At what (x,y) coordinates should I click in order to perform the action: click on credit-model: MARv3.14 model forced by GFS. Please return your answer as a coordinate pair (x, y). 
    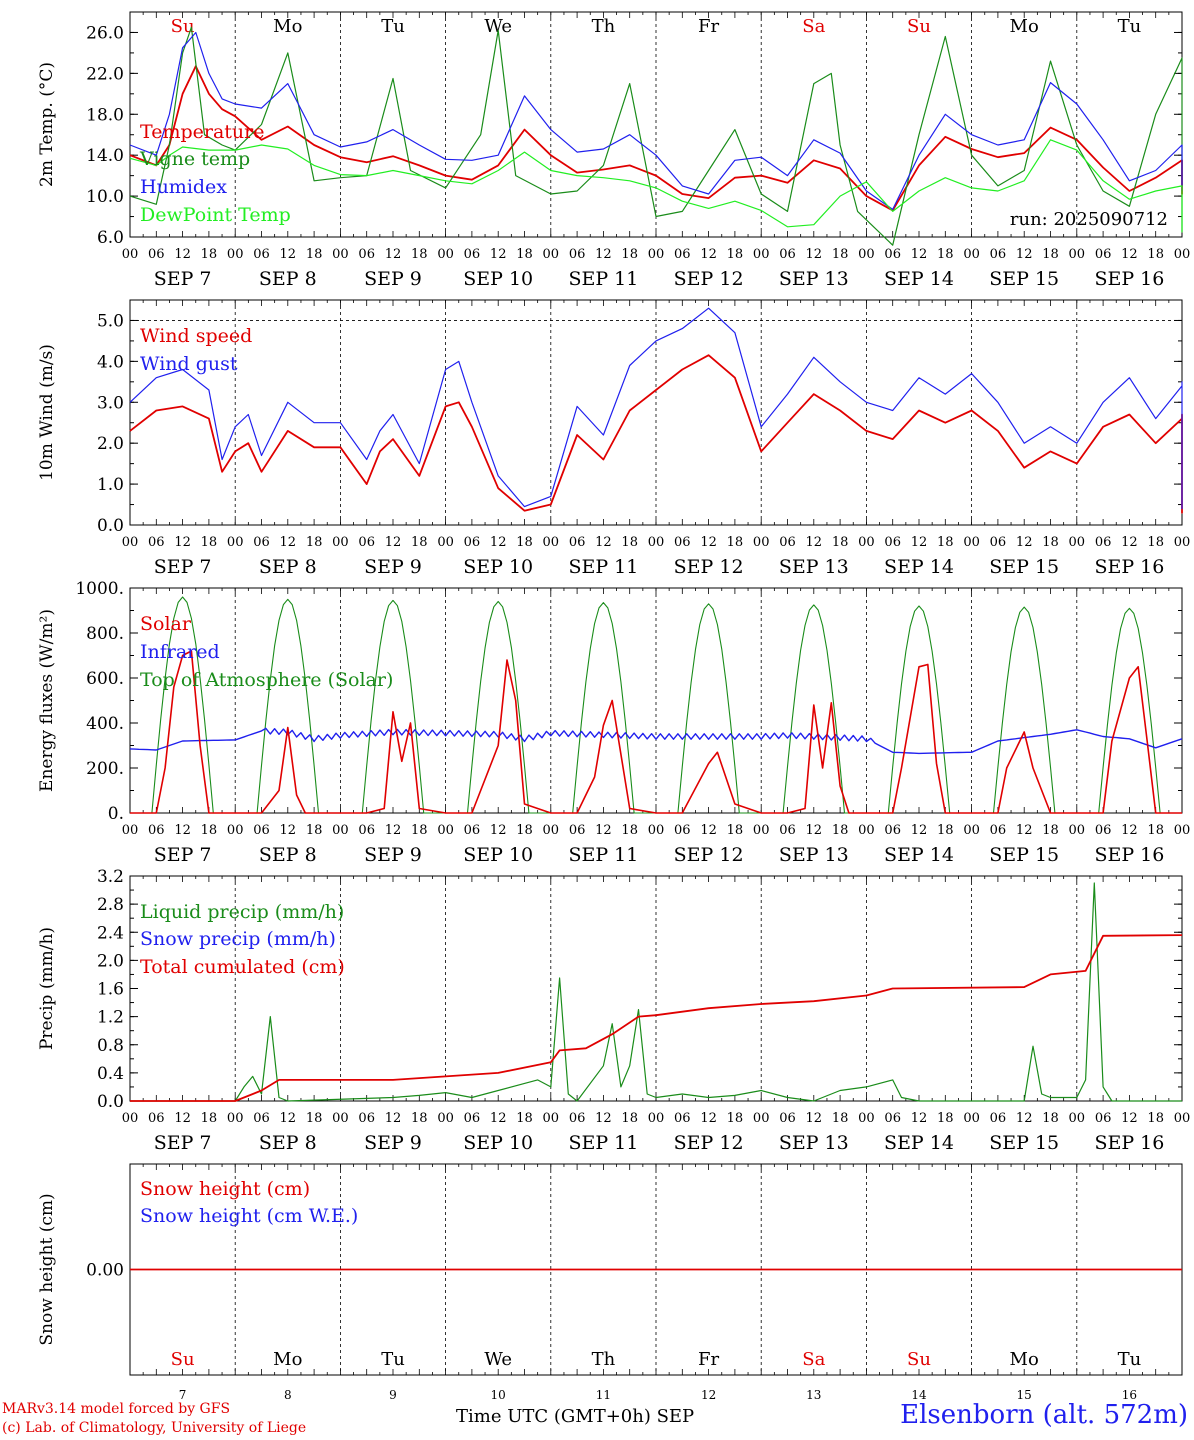
    Looking at the image, I should click on (116, 1409).